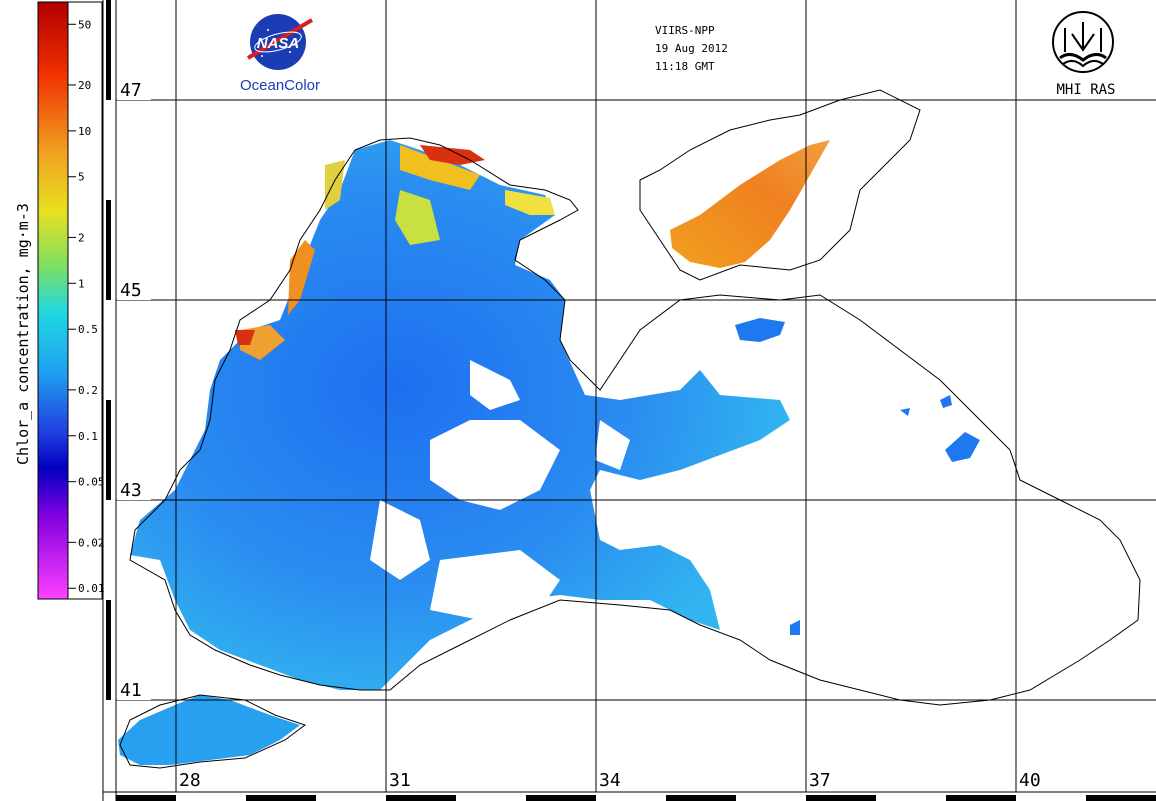 Image resolution: width=1156 pixels, height=801 pixels. I want to click on marmara-sea-chlorophyll, so click(209, 730).